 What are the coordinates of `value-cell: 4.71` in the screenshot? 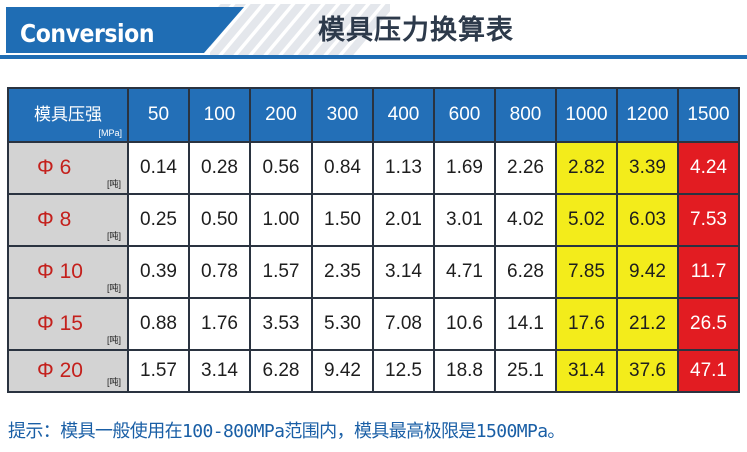 It's located at (464, 272).